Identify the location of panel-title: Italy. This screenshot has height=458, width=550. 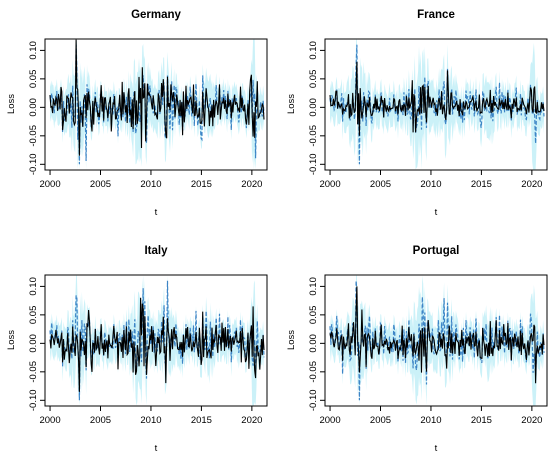
(156, 251).